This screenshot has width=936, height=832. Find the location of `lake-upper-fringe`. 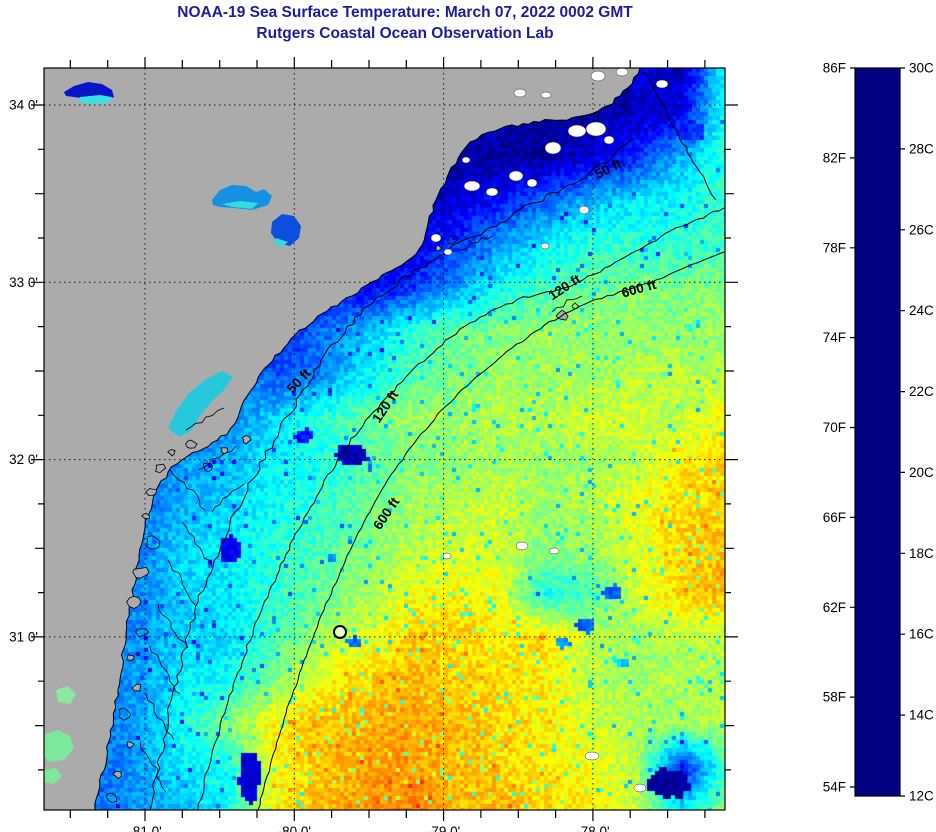

lake-upper-fringe is located at coordinates (95, 99).